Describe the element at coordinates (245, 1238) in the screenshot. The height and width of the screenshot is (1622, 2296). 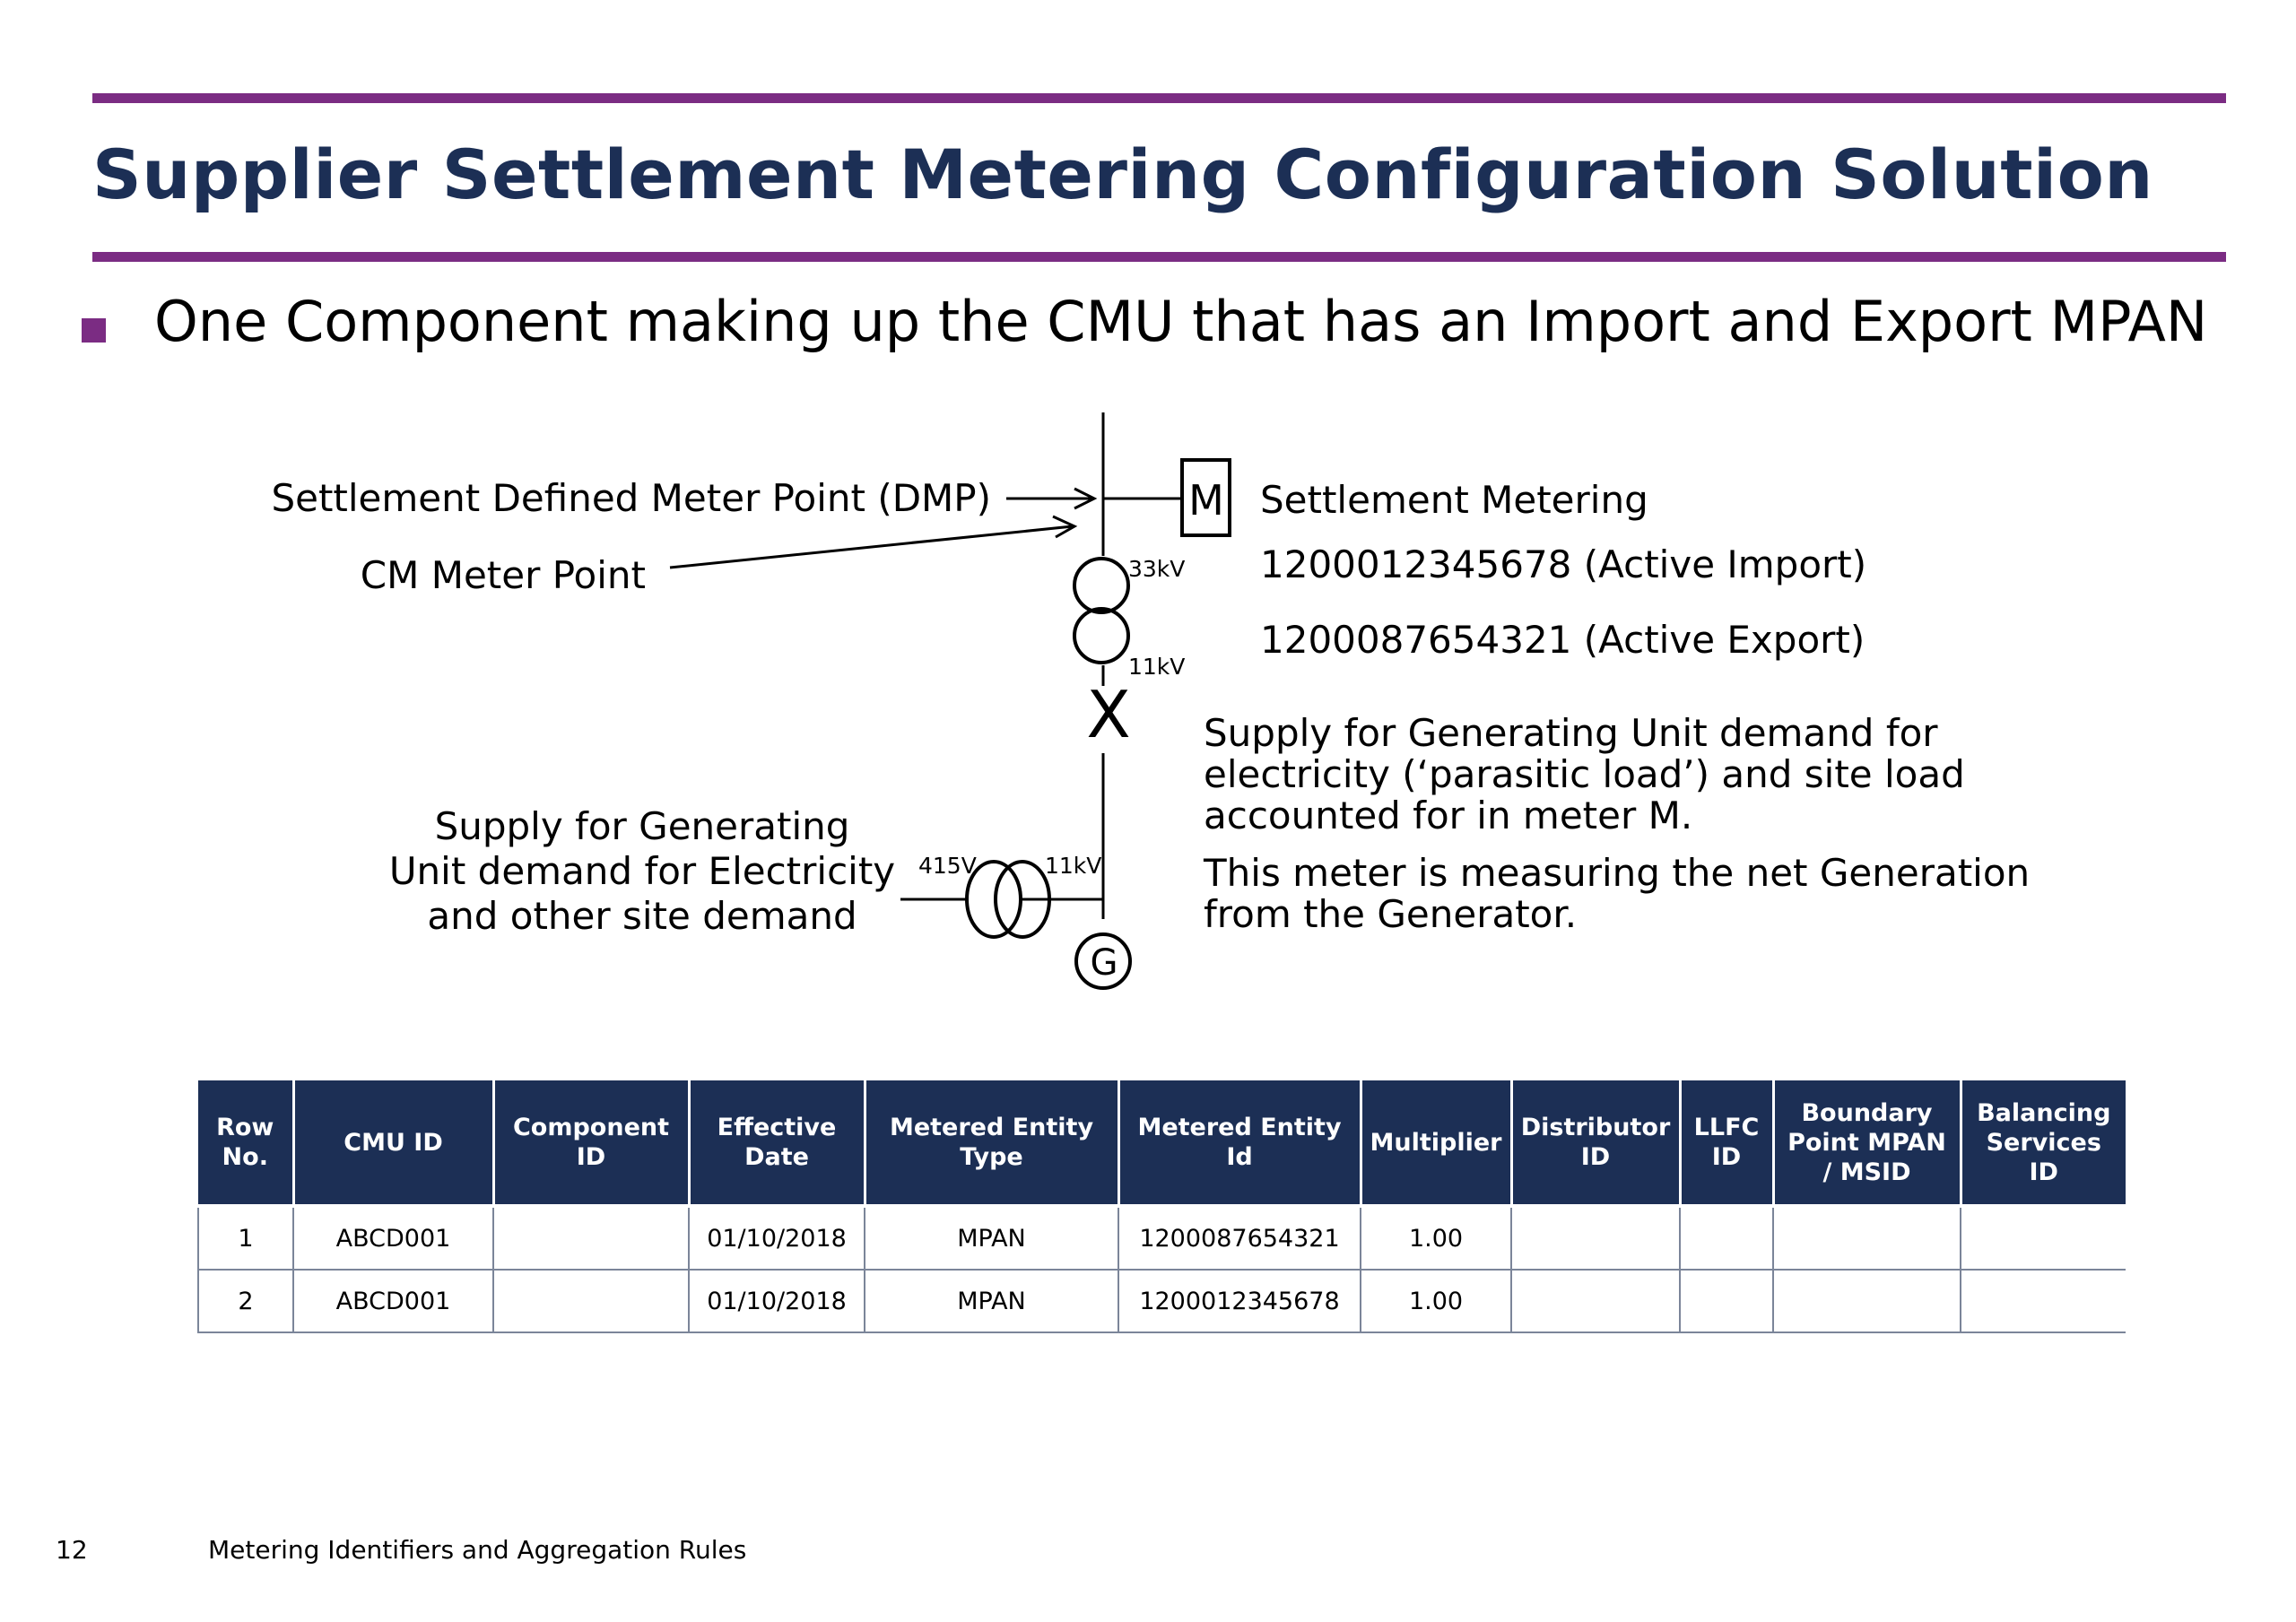
I see `row-no-cell: 1` at that location.